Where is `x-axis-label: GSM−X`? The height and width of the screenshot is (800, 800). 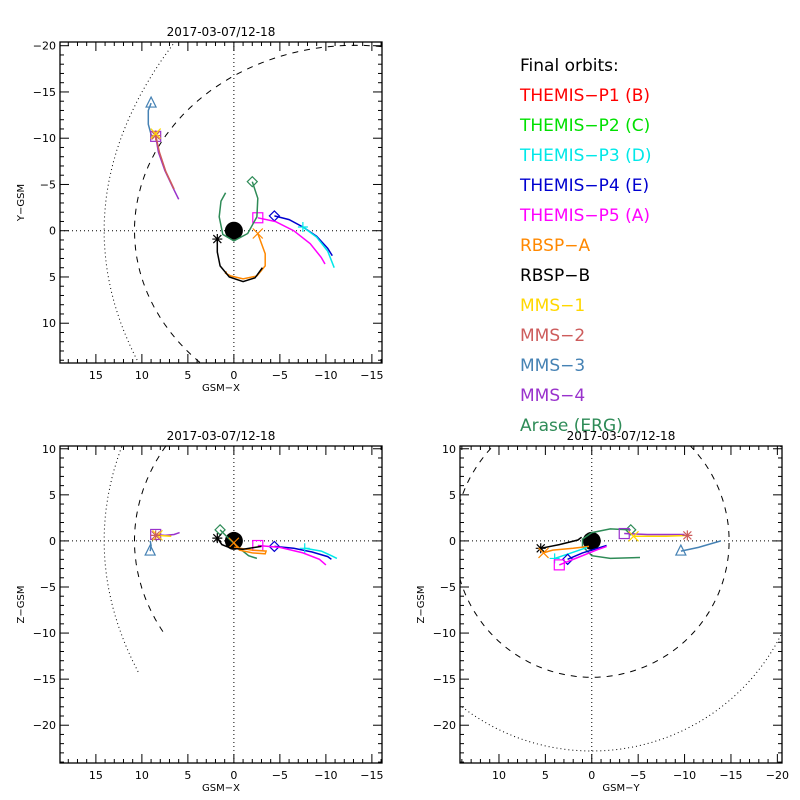 x-axis-label: GSM−X is located at coordinates (221, 388).